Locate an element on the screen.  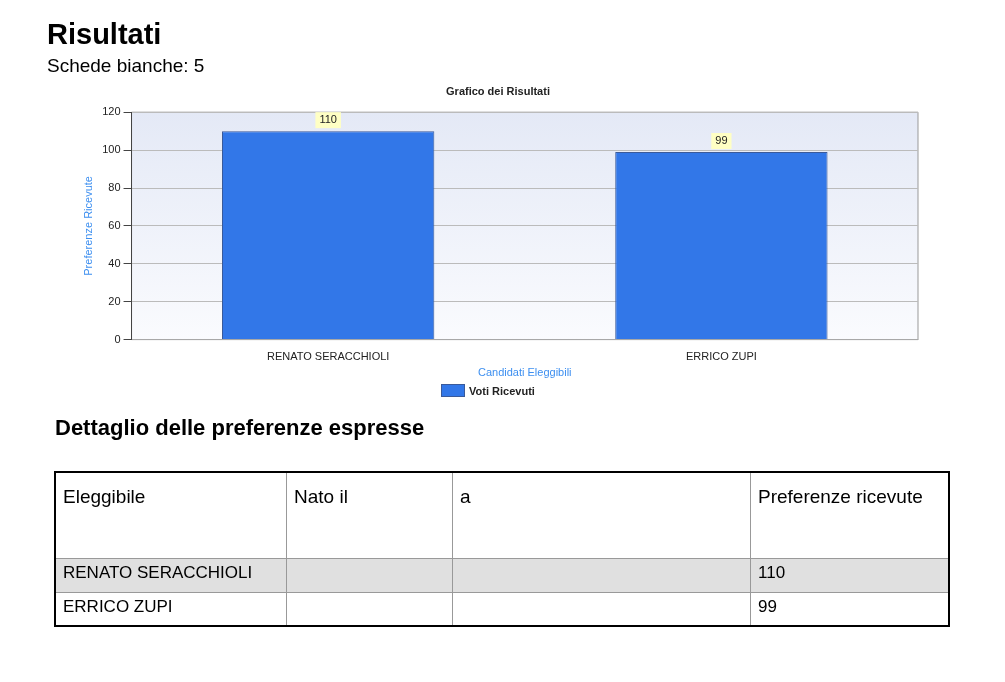
category-label: Eleggibile is located at coordinates (171, 515).